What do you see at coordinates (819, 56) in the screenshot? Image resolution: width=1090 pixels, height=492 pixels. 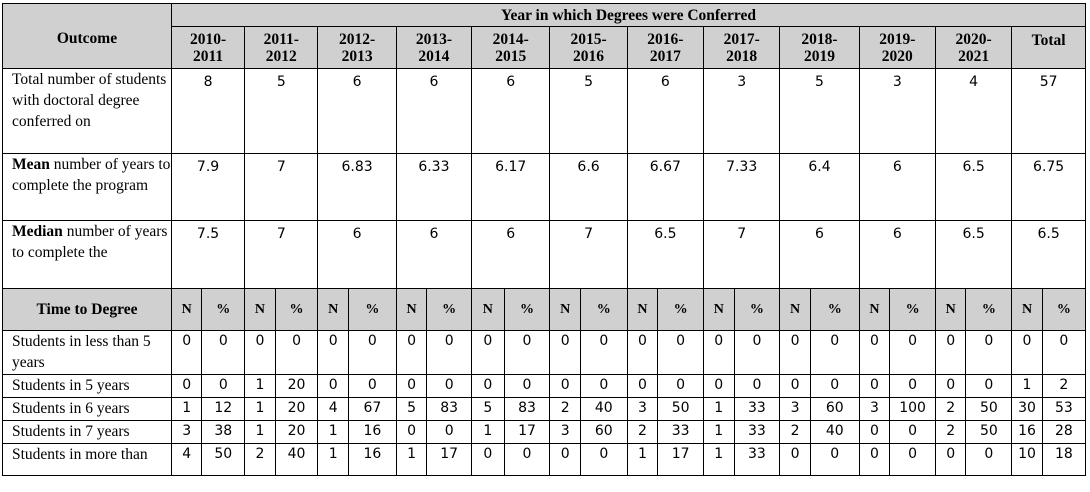 I see `year-end: 2019` at bounding box center [819, 56].